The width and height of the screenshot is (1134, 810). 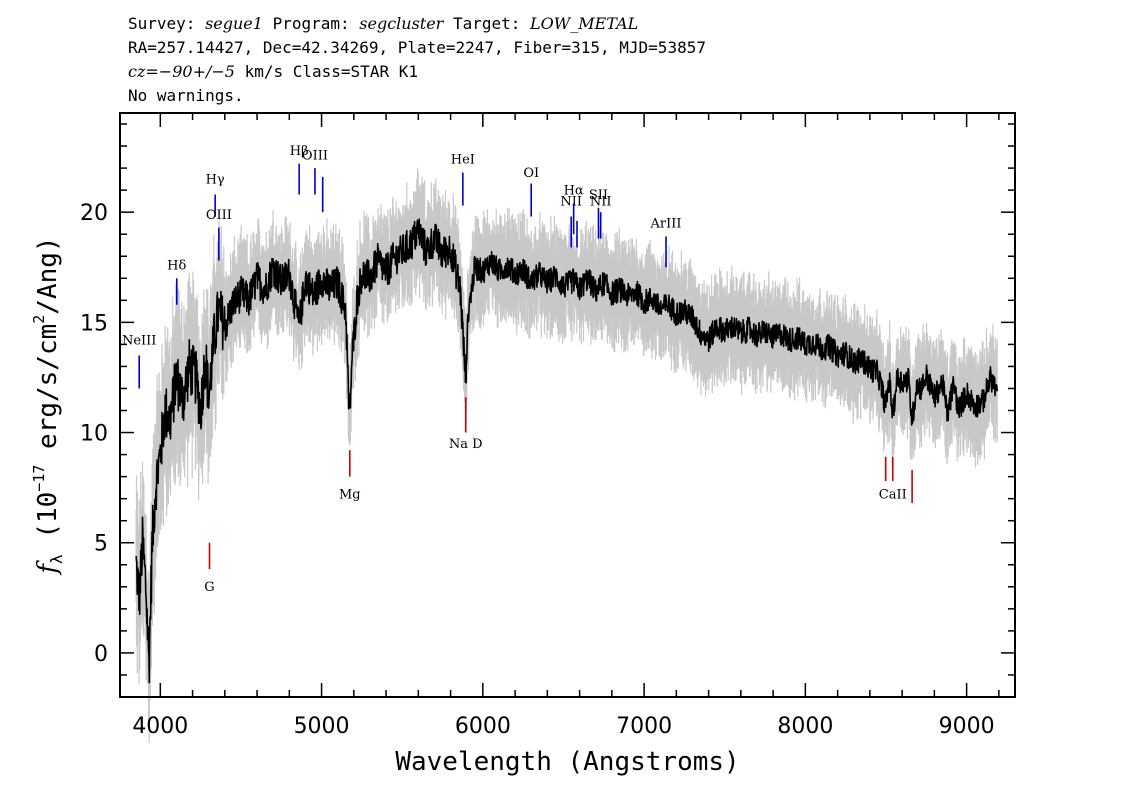 What do you see at coordinates (139, 340) in the screenshot?
I see `line-label-neiii-3869: NeIII` at bounding box center [139, 340].